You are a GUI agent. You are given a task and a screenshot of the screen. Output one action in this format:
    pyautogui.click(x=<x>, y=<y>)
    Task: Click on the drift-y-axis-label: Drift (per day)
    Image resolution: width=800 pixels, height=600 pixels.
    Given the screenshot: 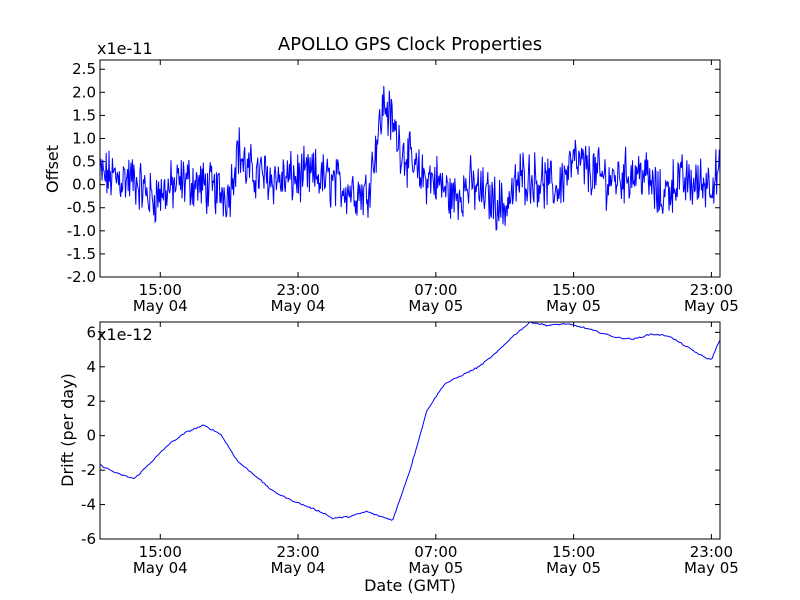 What is the action you would take?
    pyautogui.click(x=67, y=430)
    